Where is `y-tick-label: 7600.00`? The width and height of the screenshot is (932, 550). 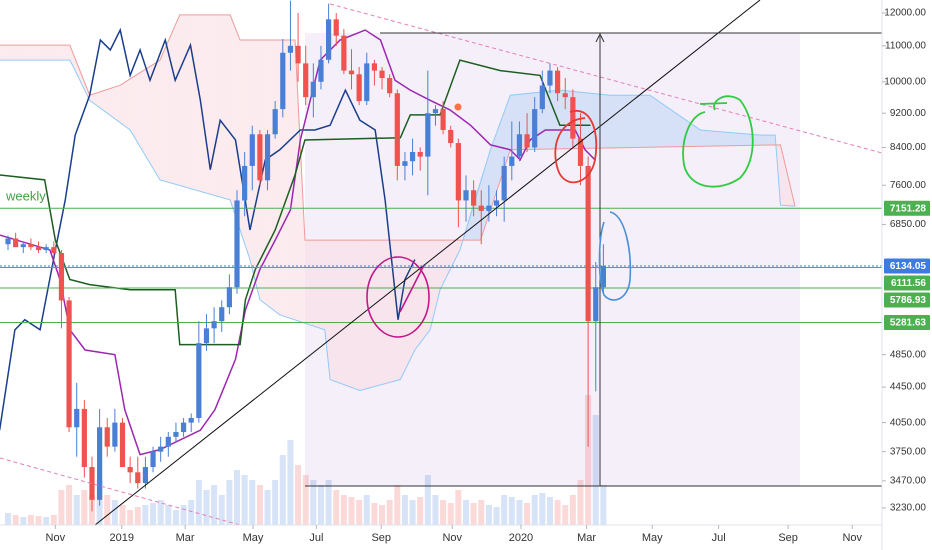
y-tick-label: 7600.00 is located at coordinates (908, 185).